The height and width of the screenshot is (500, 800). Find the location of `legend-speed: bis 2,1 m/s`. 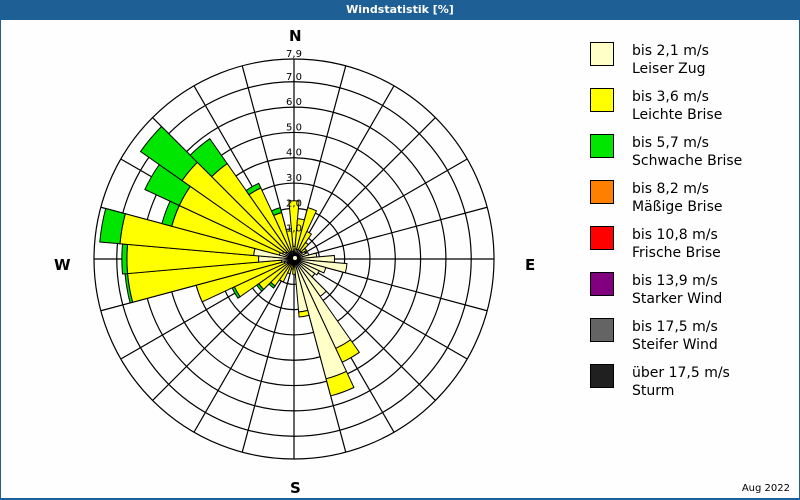

legend-speed: bis 2,1 m/s is located at coordinates (670, 51).